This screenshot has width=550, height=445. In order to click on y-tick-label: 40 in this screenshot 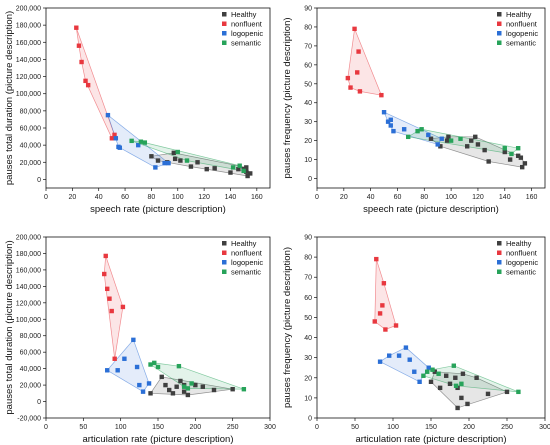, I will do `click(308, 103)`.